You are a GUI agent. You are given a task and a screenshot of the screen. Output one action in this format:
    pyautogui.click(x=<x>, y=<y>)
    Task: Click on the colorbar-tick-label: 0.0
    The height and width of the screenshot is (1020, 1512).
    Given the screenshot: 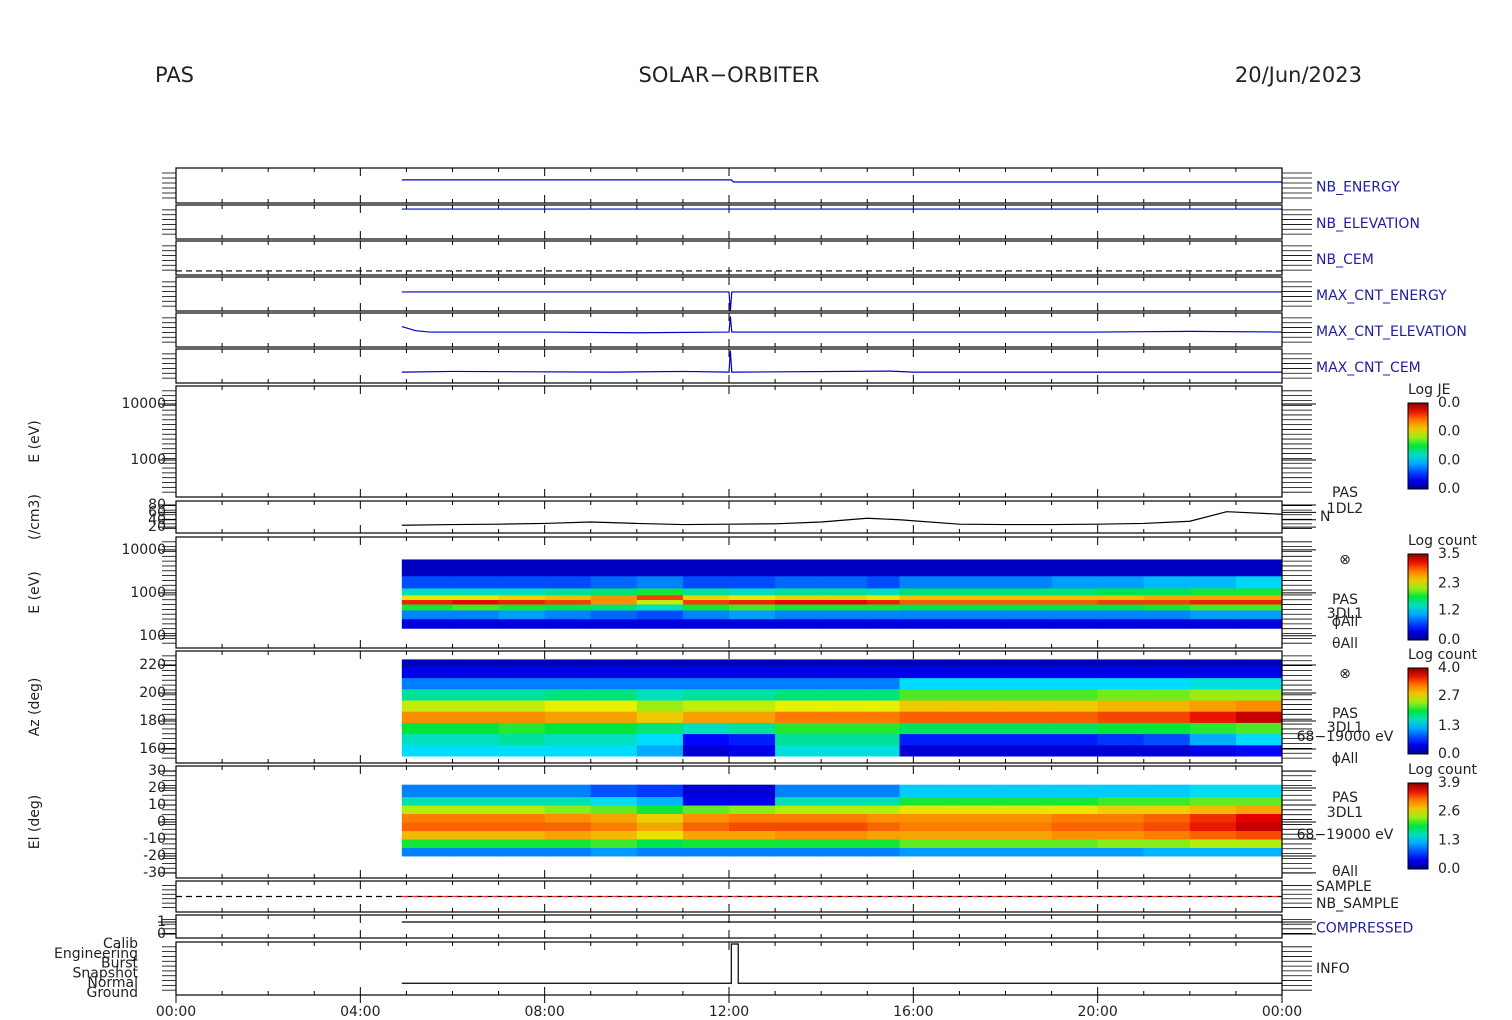 What is the action you would take?
    pyautogui.click(x=1449, y=403)
    